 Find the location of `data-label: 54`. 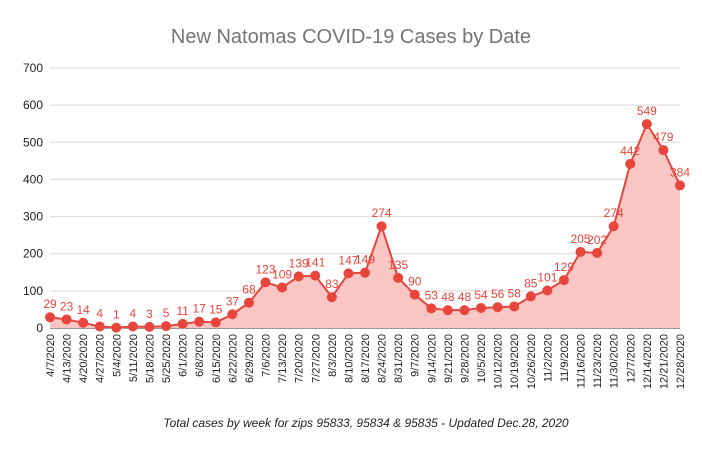

data-label: 54 is located at coordinates (481, 295).